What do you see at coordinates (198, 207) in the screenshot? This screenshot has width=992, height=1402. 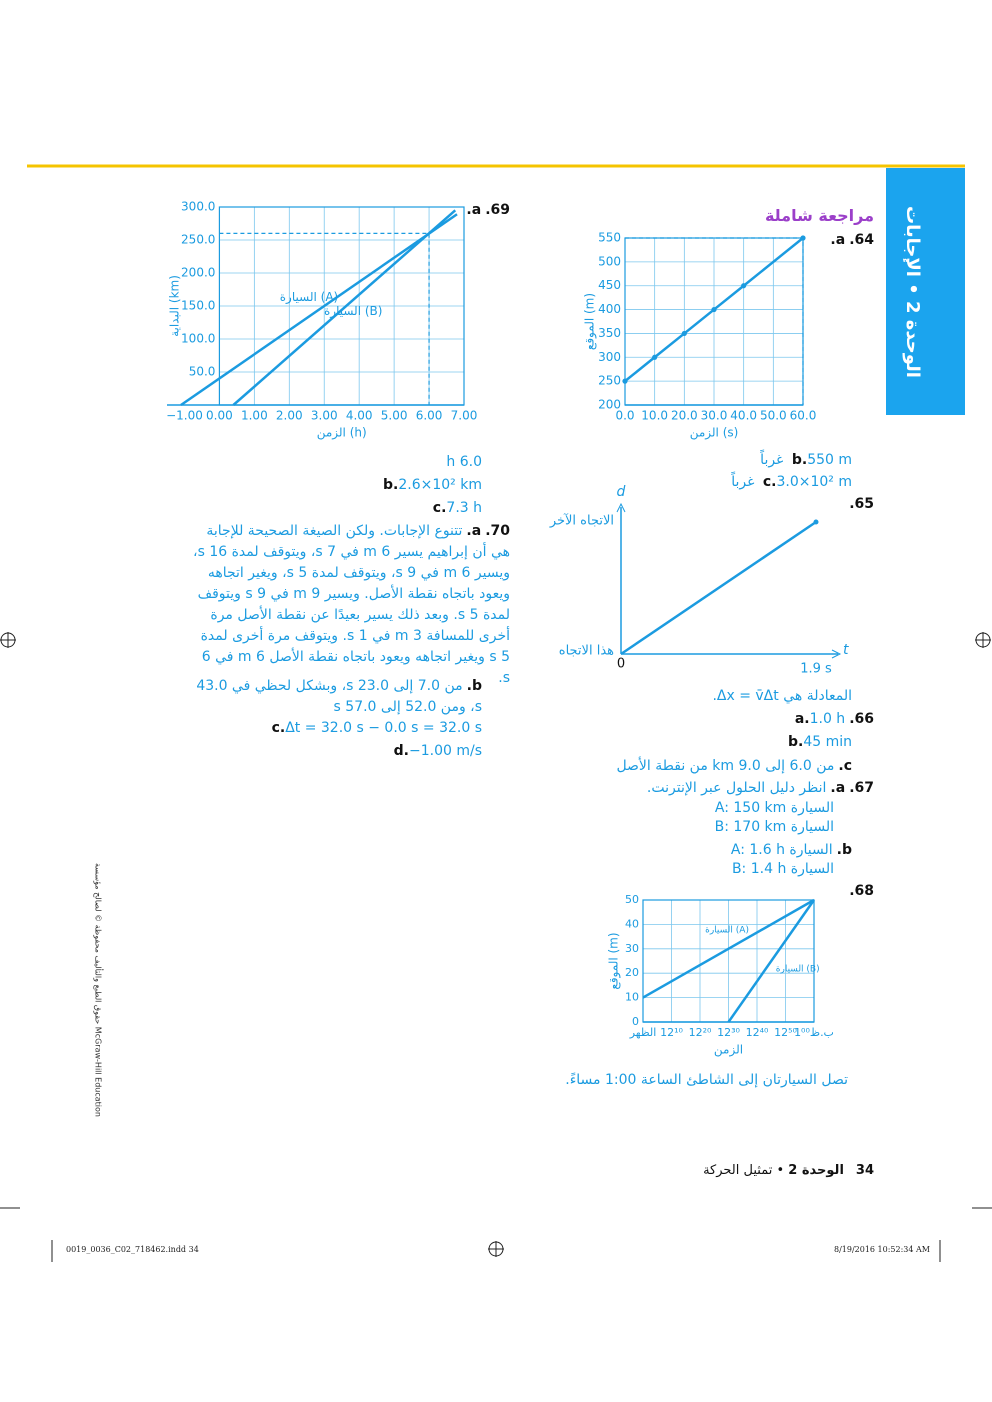 I see `y-tick-label: 300.0` at bounding box center [198, 207].